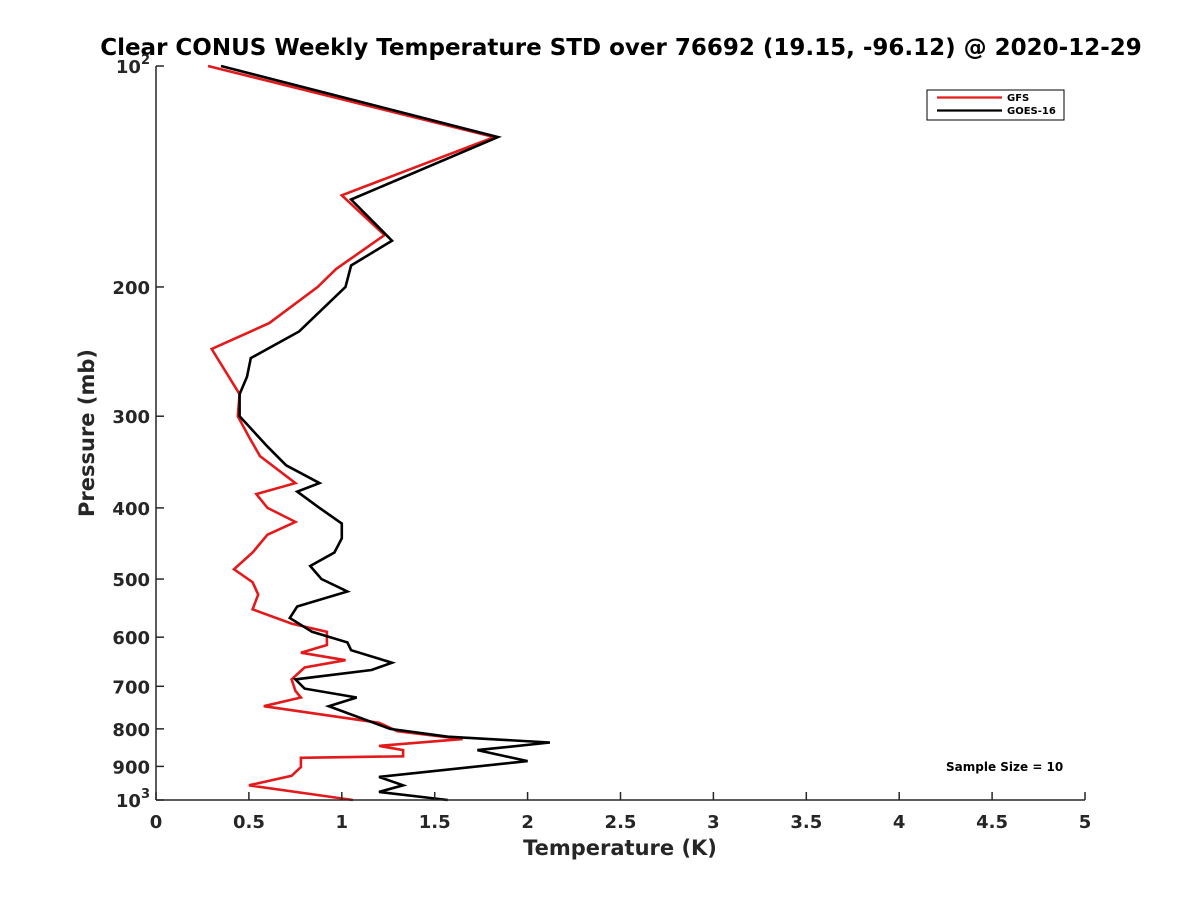 This screenshot has height=900, width=1200. What do you see at coordinates (527, 822) in the screenshot?
I see `x-tick-label: 2` at bounding box center [527, 822].